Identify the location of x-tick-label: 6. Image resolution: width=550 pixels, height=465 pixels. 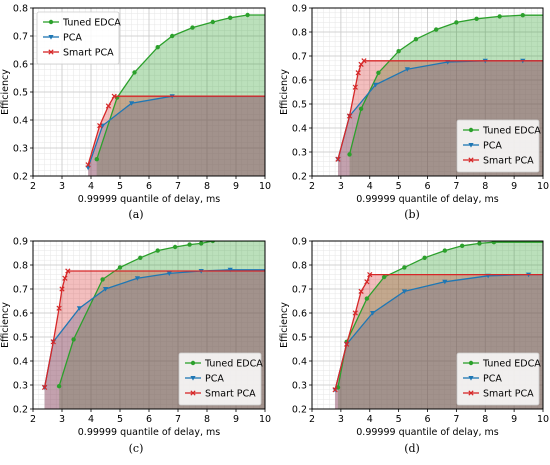
(427, 186).